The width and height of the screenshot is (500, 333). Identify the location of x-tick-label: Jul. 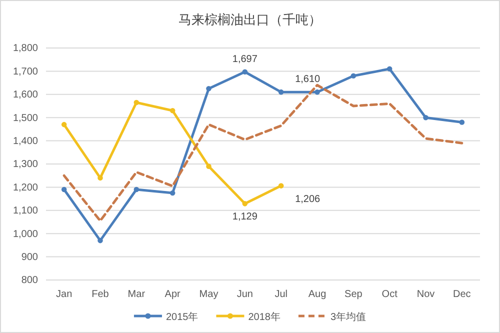
(281, 294).